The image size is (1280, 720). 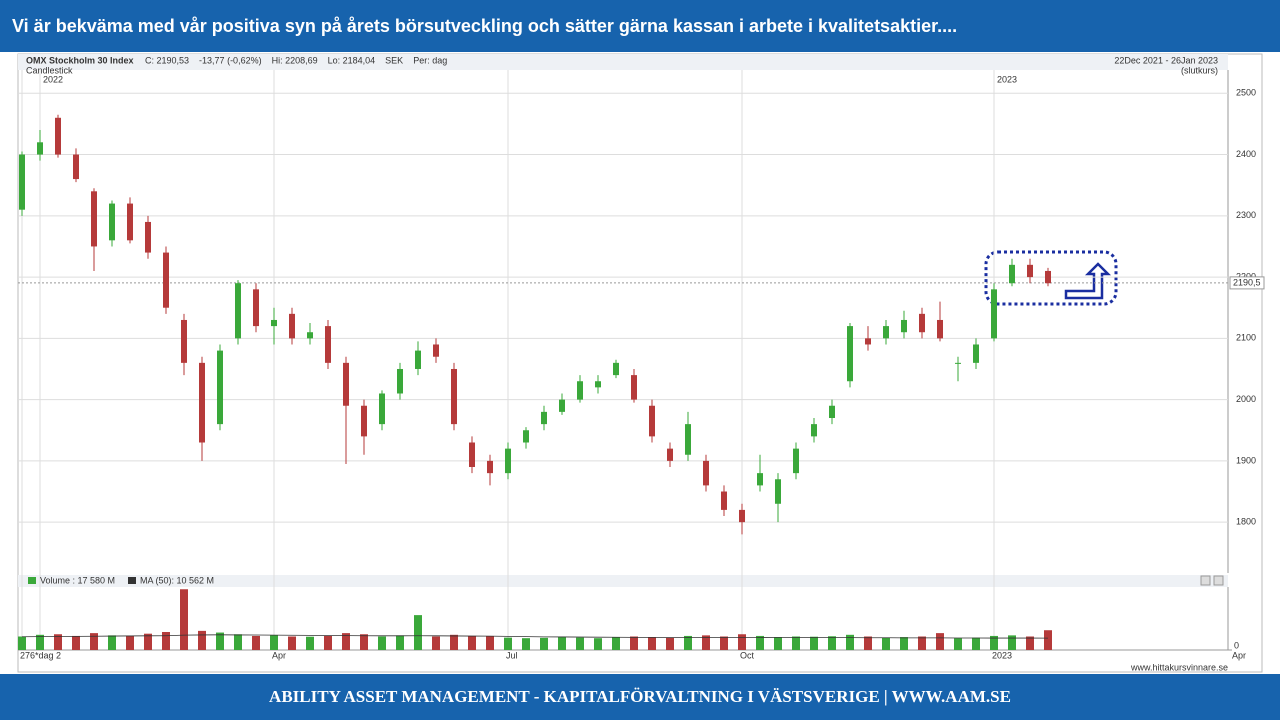 I want to click on last-price-label: 2190,5, so click(x=1247, y=282).